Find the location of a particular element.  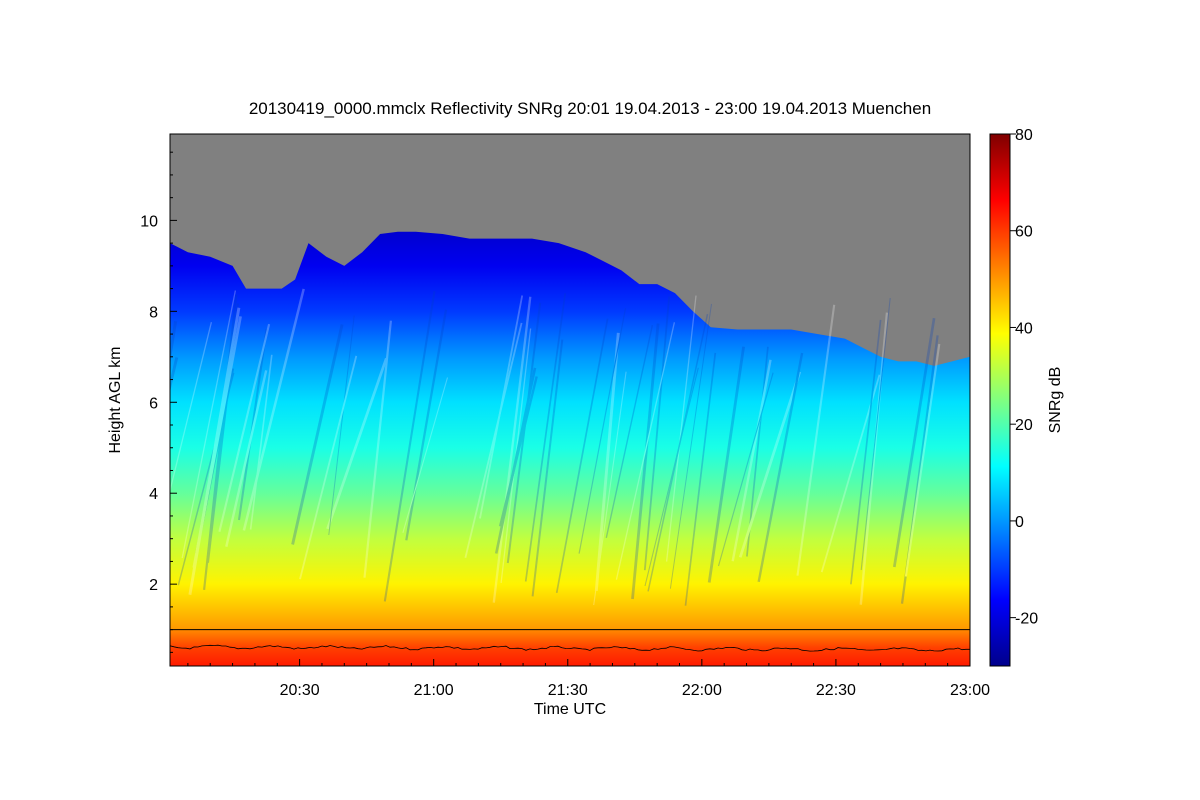

colorbar-ticks: -20 0 20 40 60 80 is located at coordinates (1024, 377).